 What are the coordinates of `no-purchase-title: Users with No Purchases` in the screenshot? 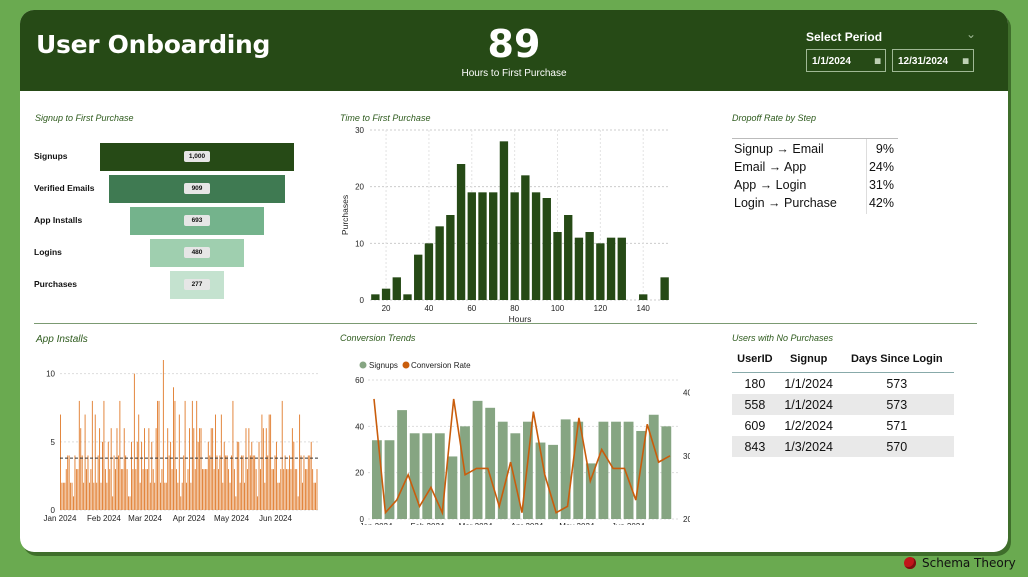 It's located at (783, 338).